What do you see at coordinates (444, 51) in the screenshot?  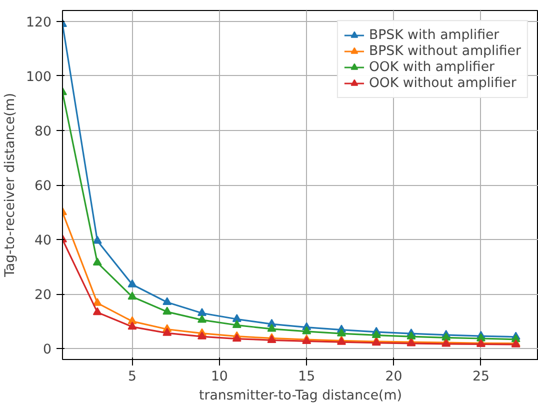 I see `legend-label: BPSK without amplifier` at bounding box center [444, 51].